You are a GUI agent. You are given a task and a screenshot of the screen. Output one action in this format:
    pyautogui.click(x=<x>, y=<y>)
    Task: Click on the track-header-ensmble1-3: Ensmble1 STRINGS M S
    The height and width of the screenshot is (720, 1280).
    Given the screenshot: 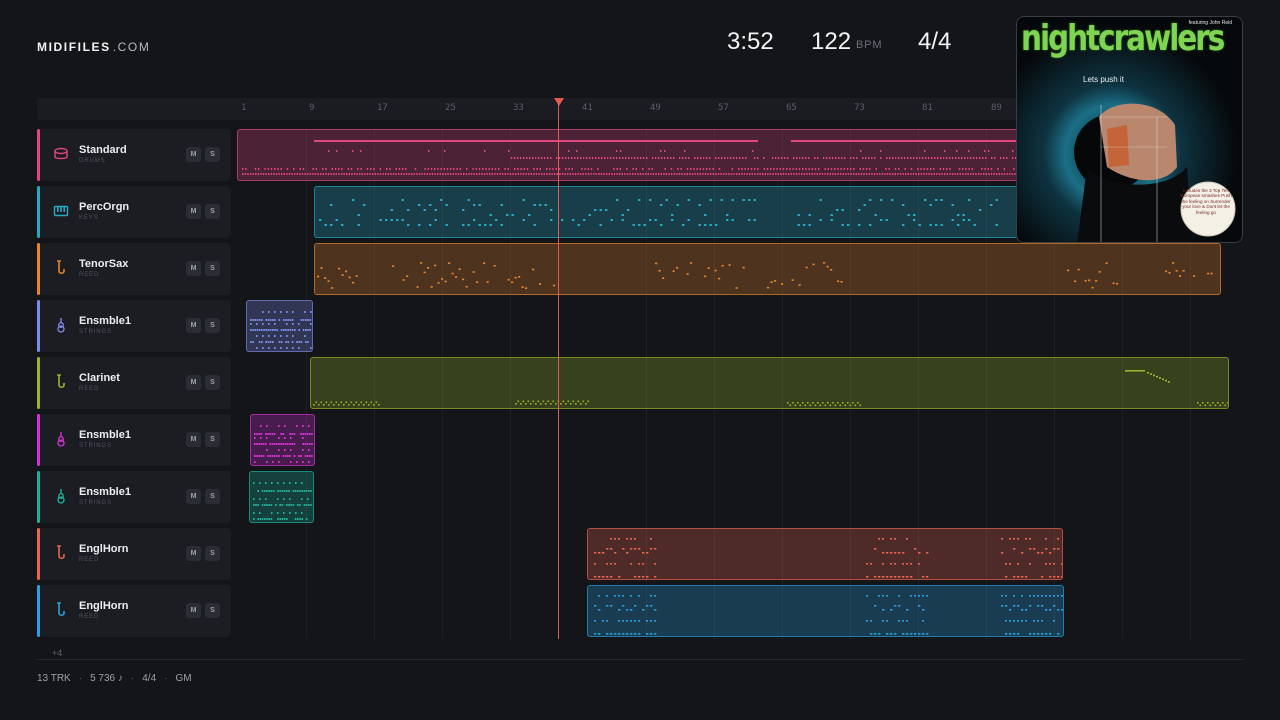 What is the action you would take?
    pyautogui.click(x=134, y=497)
    